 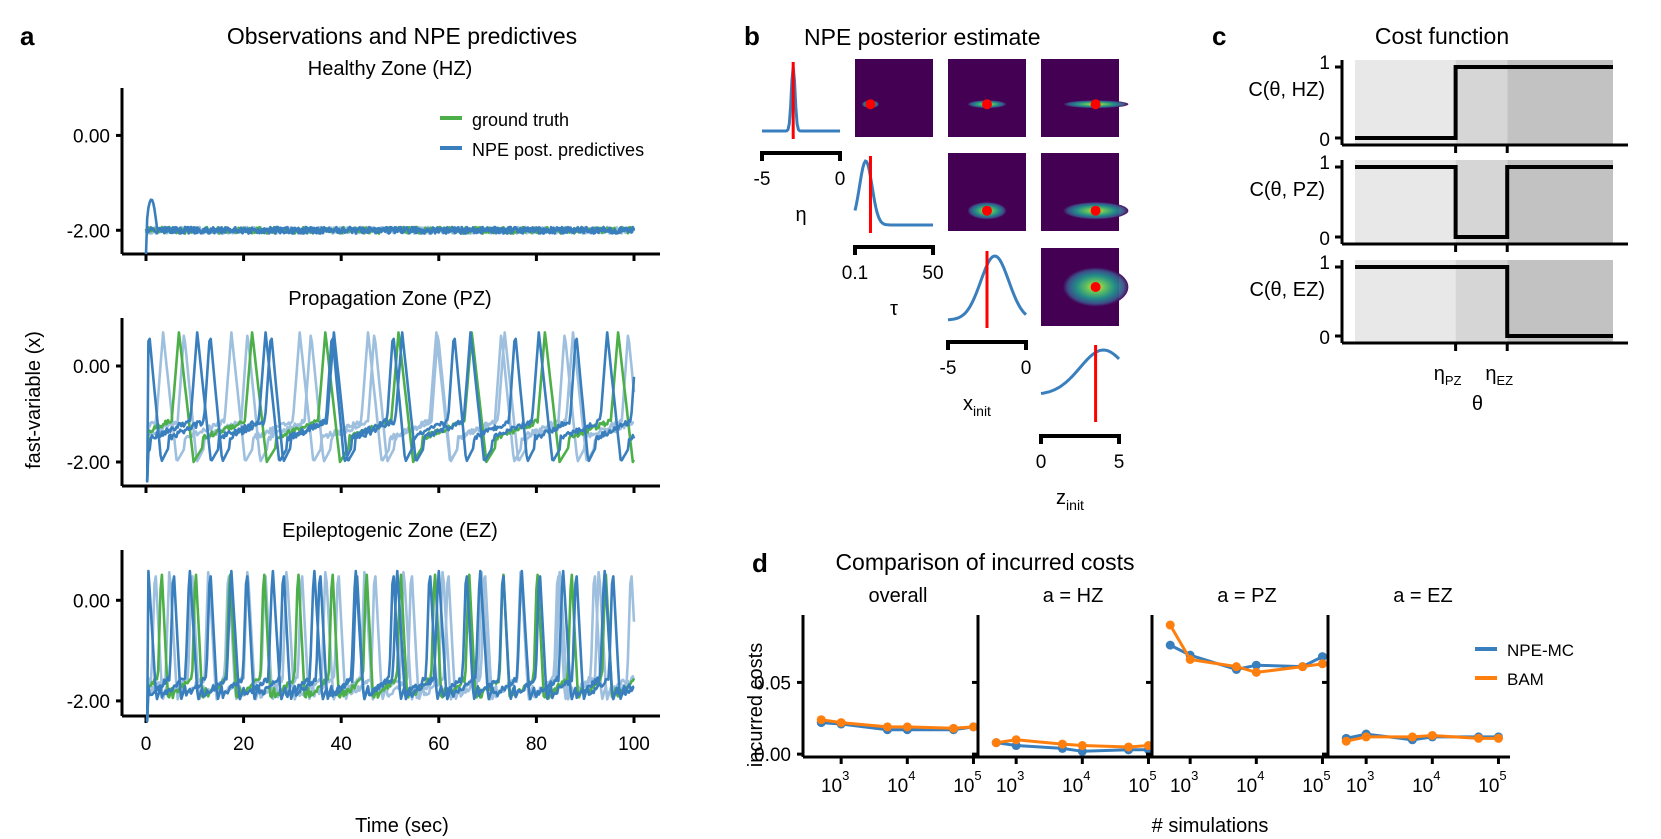 I want to click on legend-label-bam: BAM, so click(x=1525, y=679).